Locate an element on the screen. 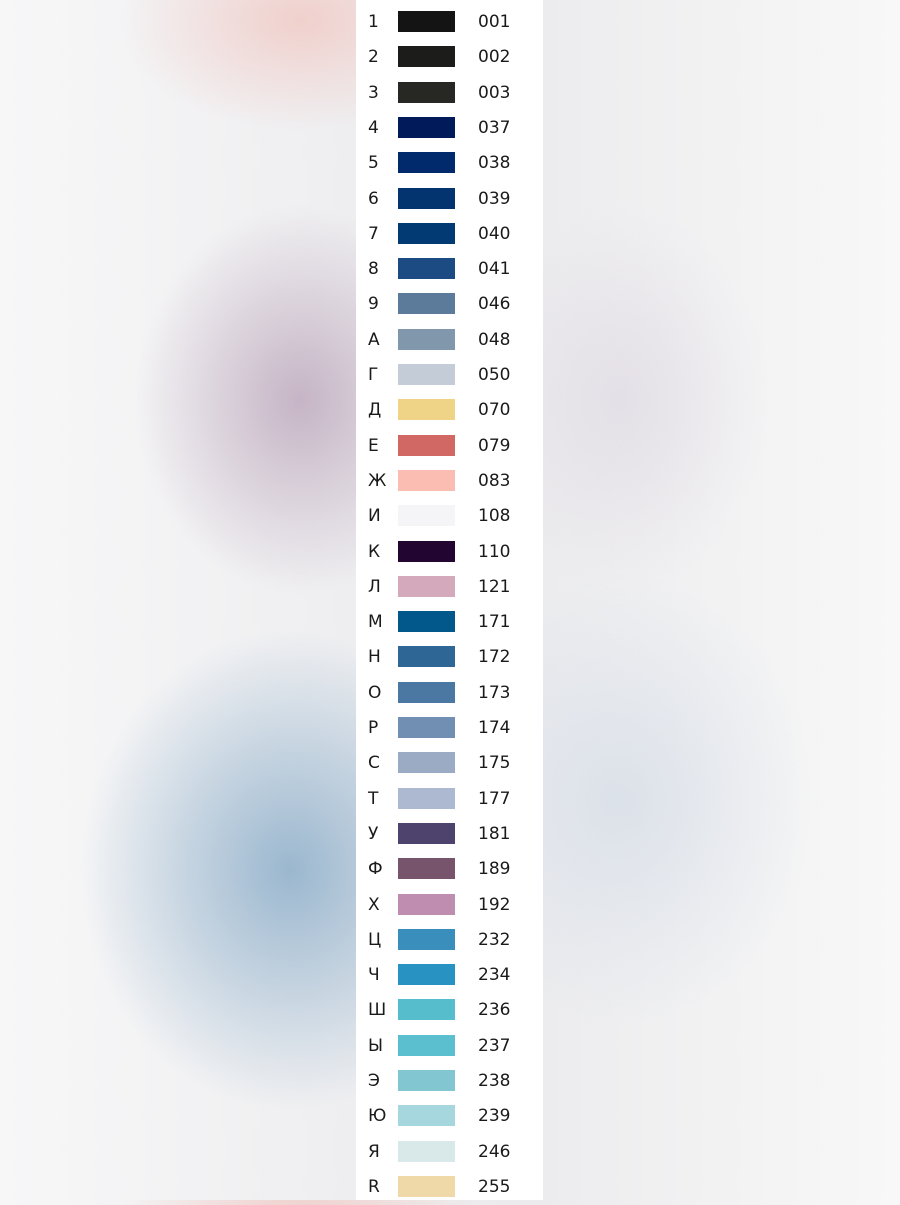 Image resolution: width=900 pixels, height=1205 pixels. palette-symbol: Ч is located at coordinates (374, 975).